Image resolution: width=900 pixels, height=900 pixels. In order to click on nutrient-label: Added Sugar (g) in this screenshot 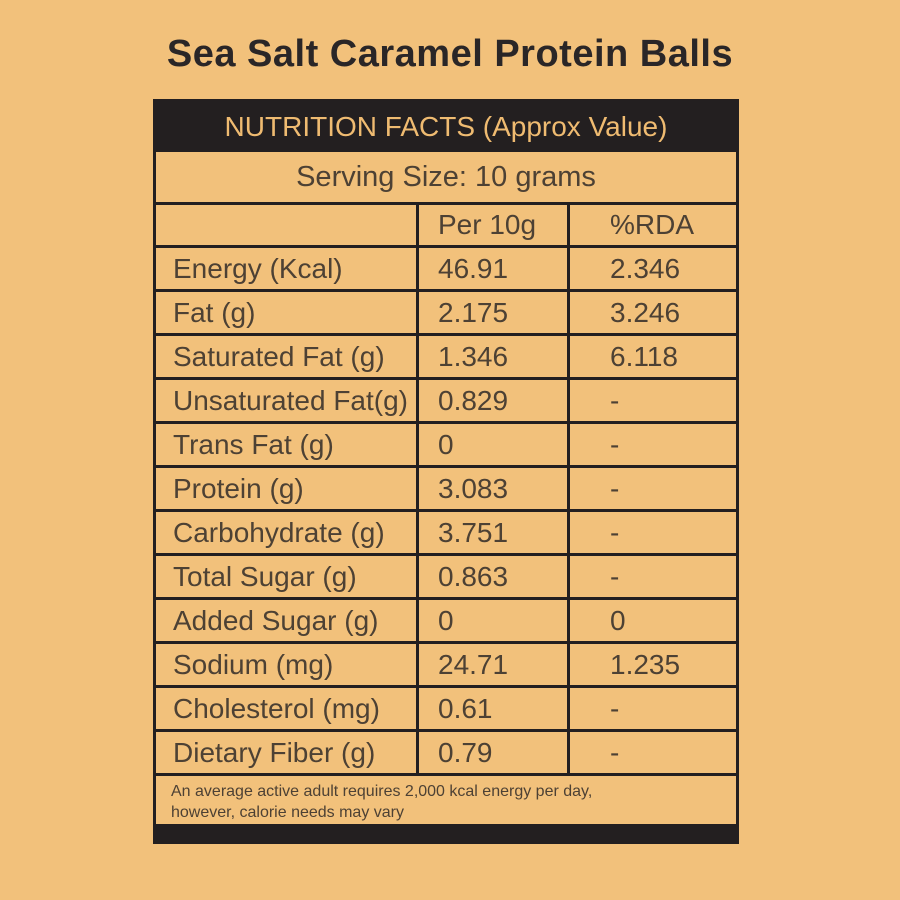, I will do `click(287, 620)`.